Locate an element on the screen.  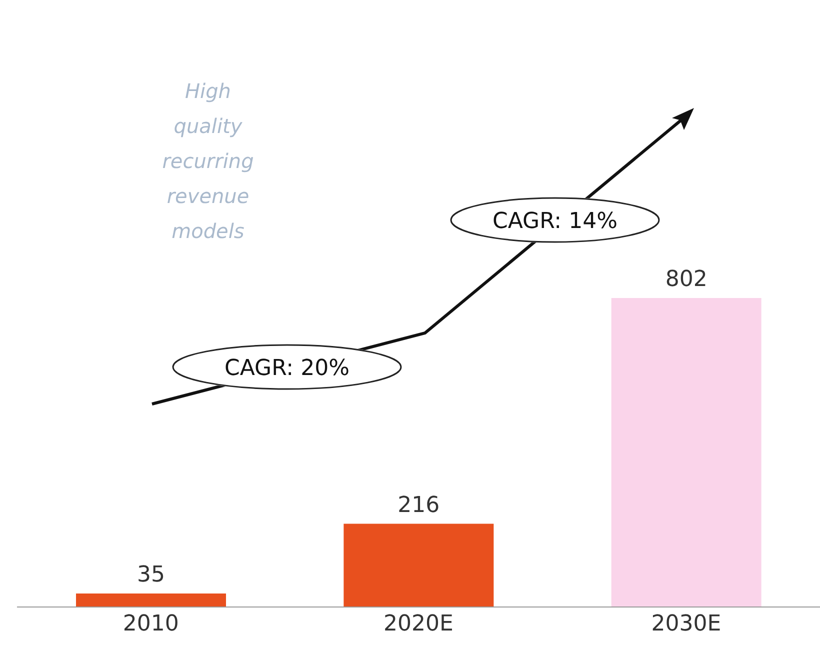
x-tick-label: 2020E is located at coordinates (419, 624).